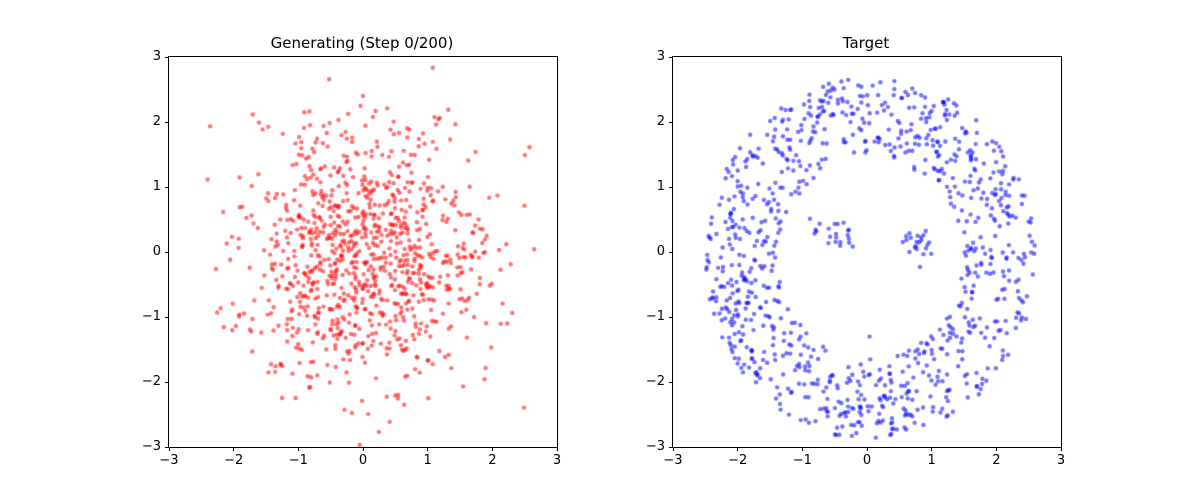 This screenshot has height=500, width=1200. I want to click on chart-title-generating: Generating (Step 0/200), so click(362, 43).